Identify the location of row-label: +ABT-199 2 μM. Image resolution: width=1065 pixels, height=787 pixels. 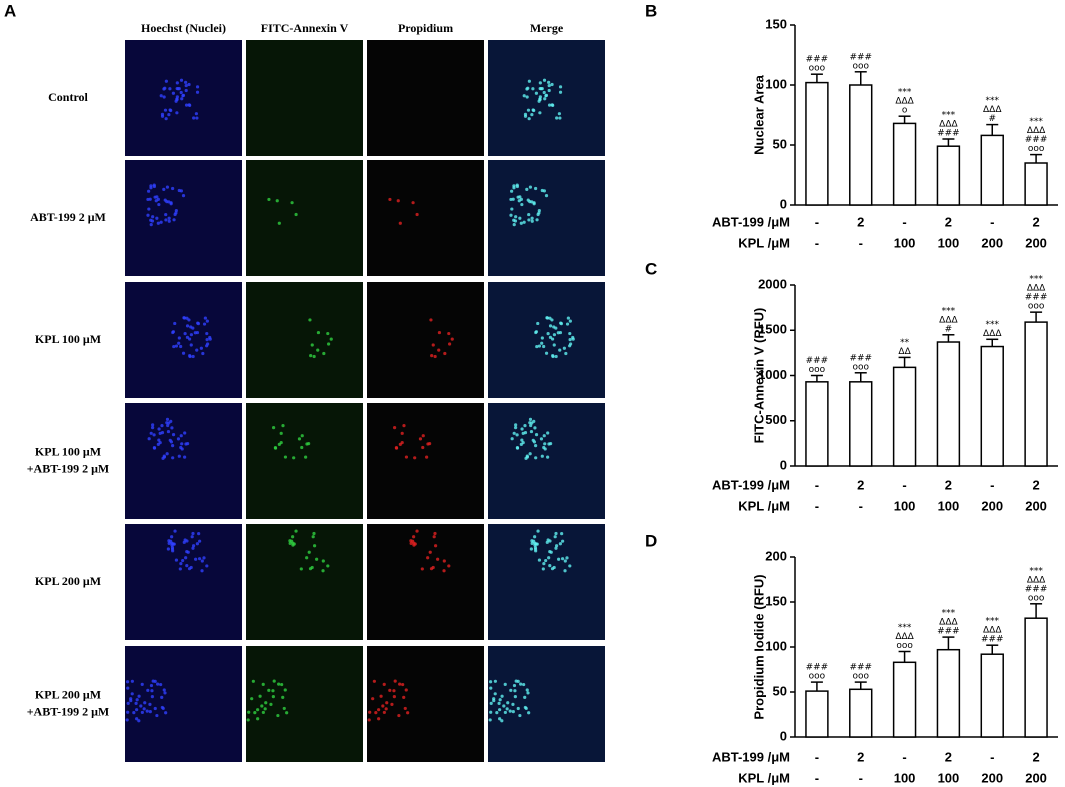
(68, 468).